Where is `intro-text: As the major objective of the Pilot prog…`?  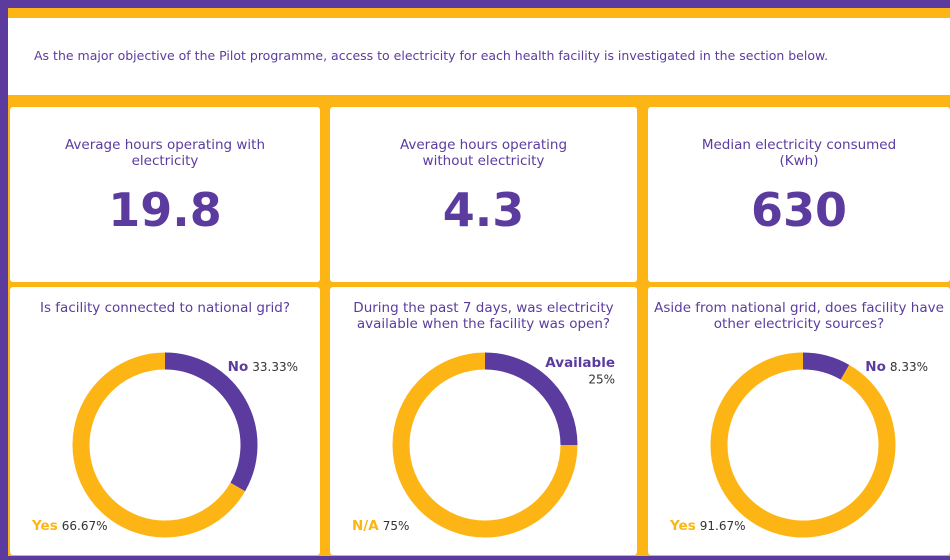
intro-text: As the major objective of the Pilot prog… is located at coordinates (479, 56).